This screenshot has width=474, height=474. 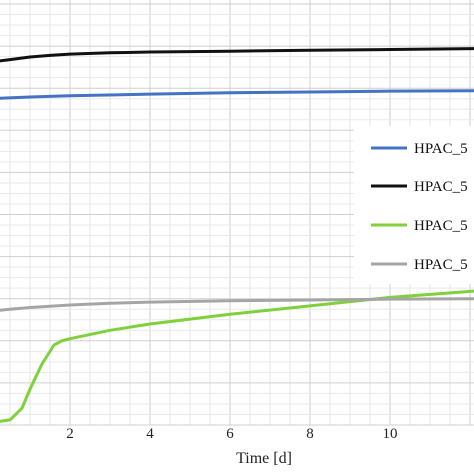 What do you see at coordinates (441, 187) in the screenshot?
I see `legend-label-2: HPAC_5` at bounding box center [441, 187].